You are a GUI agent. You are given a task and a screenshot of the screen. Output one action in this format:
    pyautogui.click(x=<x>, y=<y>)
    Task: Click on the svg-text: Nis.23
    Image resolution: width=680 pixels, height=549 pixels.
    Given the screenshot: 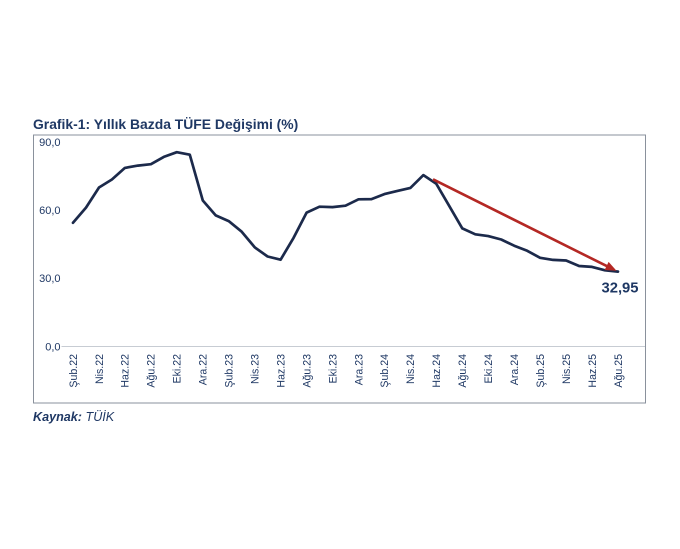 What is the action you would take?
    pyautogui.click(x=256, y=369)
    